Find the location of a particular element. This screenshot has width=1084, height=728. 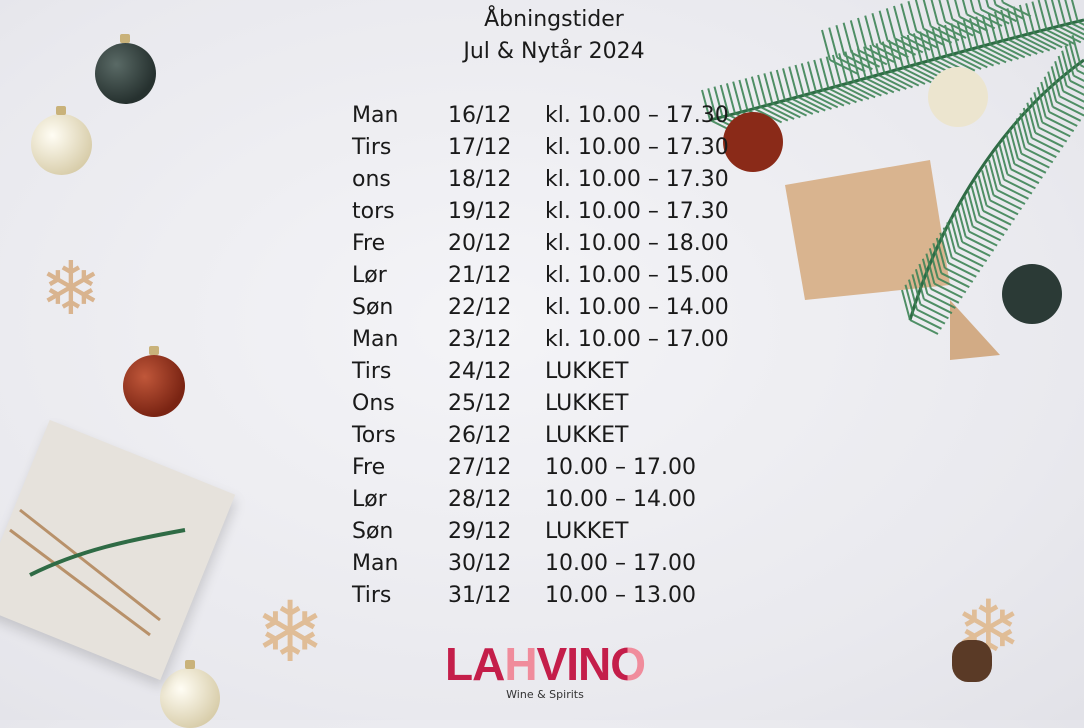

date: 16/12 is located at coordinates (480, 115).